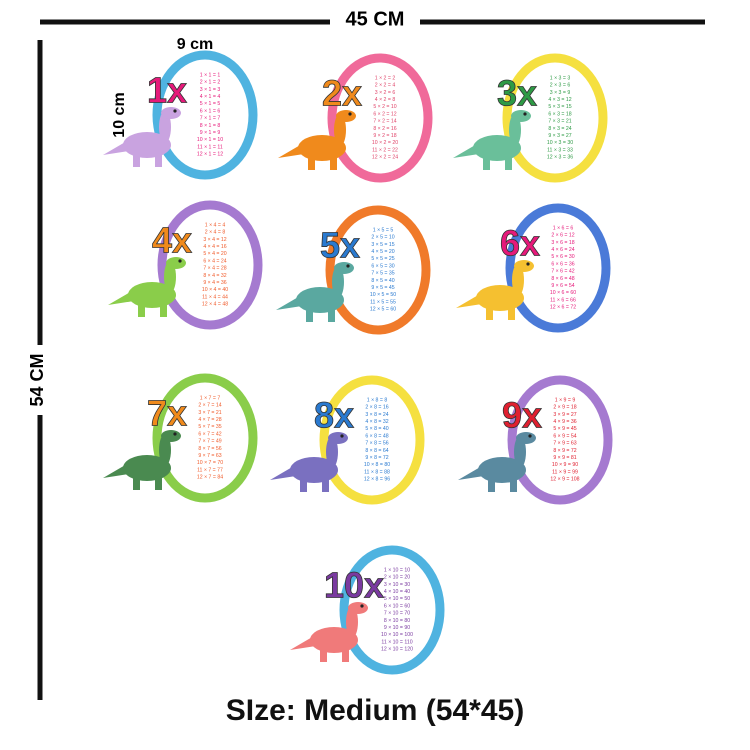 The image size is (750, 750). Describe the element at coordinates (559, 114) in the screenshot. I see `table-row: 6 × 3 = 18` at that location.